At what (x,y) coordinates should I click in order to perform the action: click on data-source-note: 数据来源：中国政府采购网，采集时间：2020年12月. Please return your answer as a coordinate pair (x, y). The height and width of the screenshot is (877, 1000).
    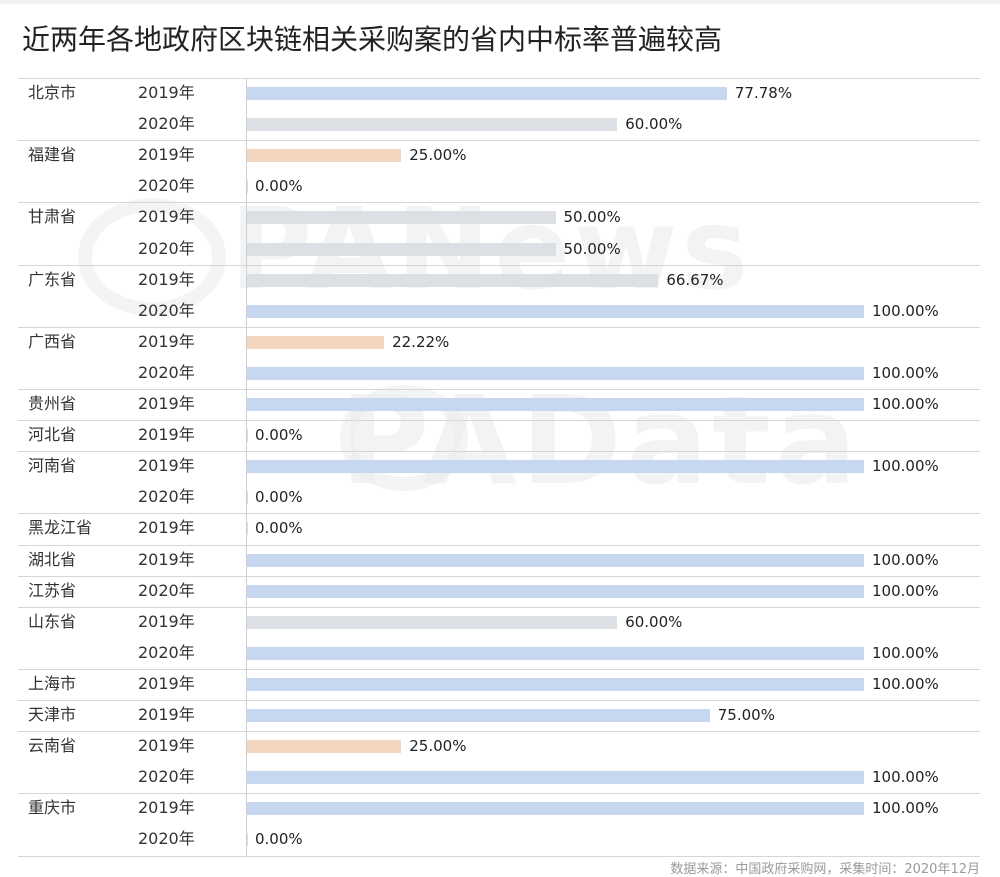
    Looking at the image, I should click on (825, 869).